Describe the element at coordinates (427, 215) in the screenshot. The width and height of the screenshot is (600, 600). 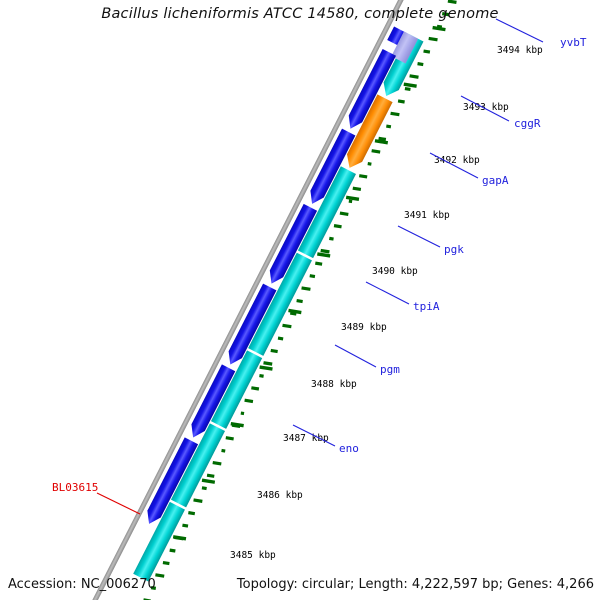
I see `axis-tick-label: 3491 kbp` at that location.